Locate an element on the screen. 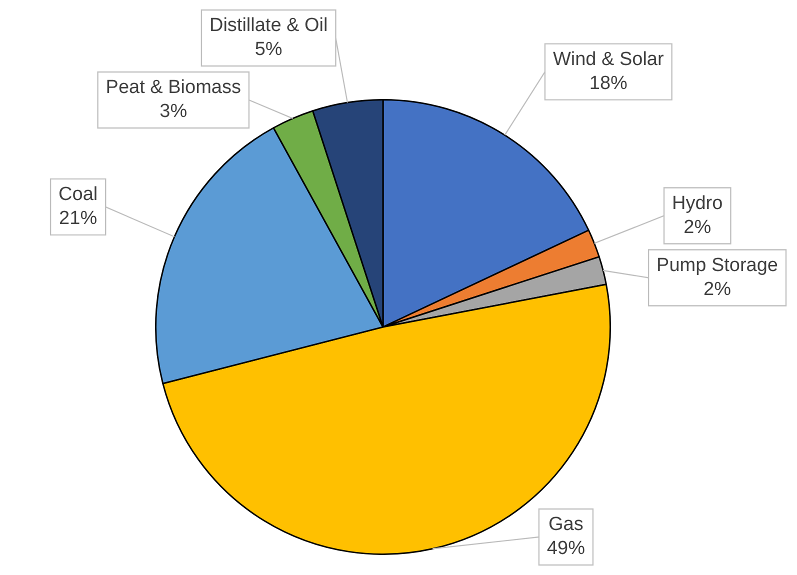 This screenshot has width=797, height=575. slice-label: Wind & Solar is located at coordinates (608, 59).